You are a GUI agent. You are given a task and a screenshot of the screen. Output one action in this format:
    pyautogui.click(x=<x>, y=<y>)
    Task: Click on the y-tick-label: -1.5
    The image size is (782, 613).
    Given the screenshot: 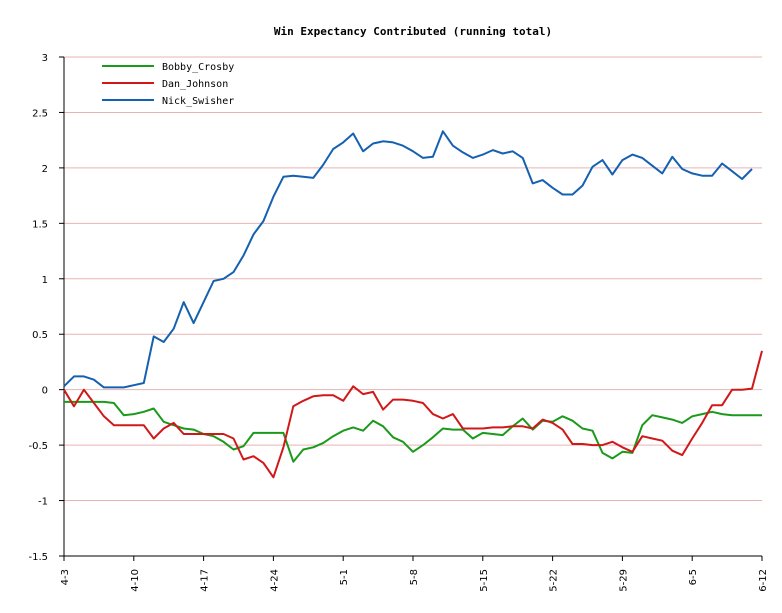 What is the action you would take?
    pyautogui.click(x=38, y=557)
    